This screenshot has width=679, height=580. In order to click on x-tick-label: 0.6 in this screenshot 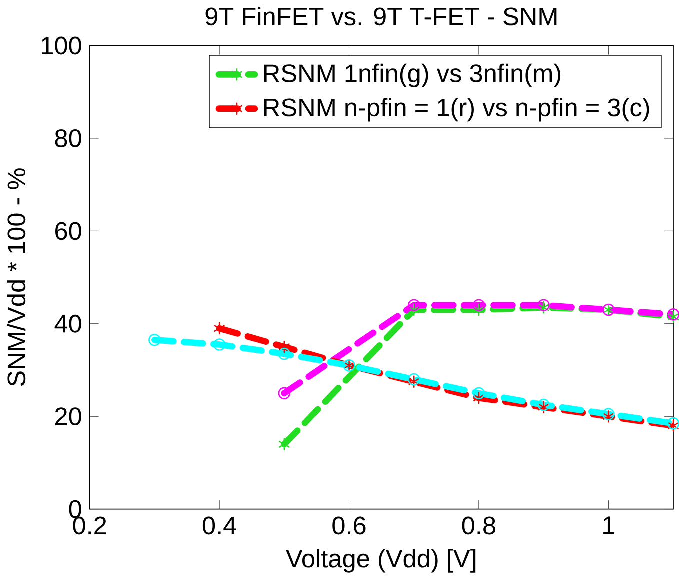, I will do `click(349, 525)`.